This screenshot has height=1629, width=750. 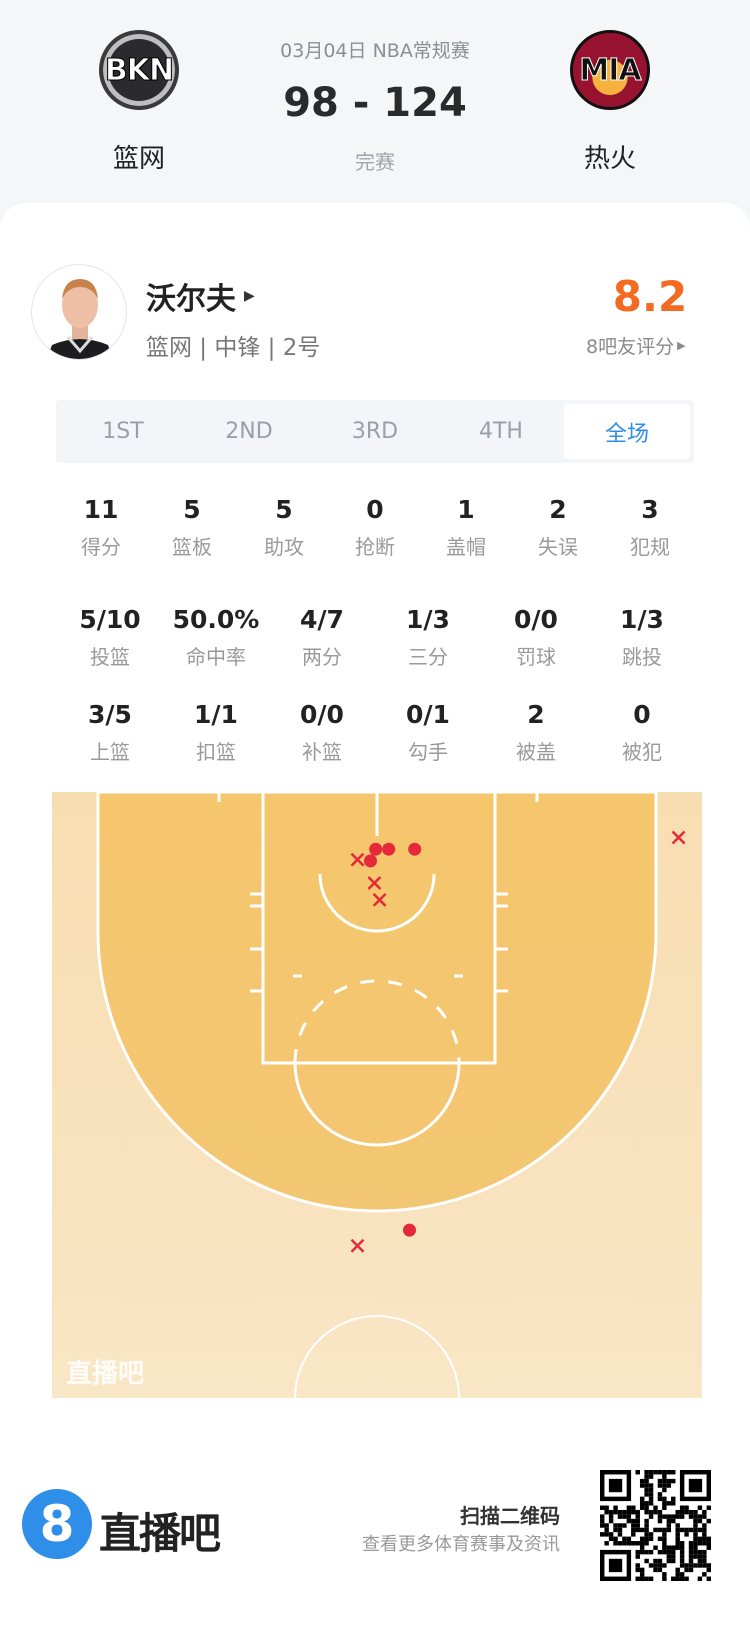 I want to click on caret-right-icon: ▶, so click(x=249, y=296).